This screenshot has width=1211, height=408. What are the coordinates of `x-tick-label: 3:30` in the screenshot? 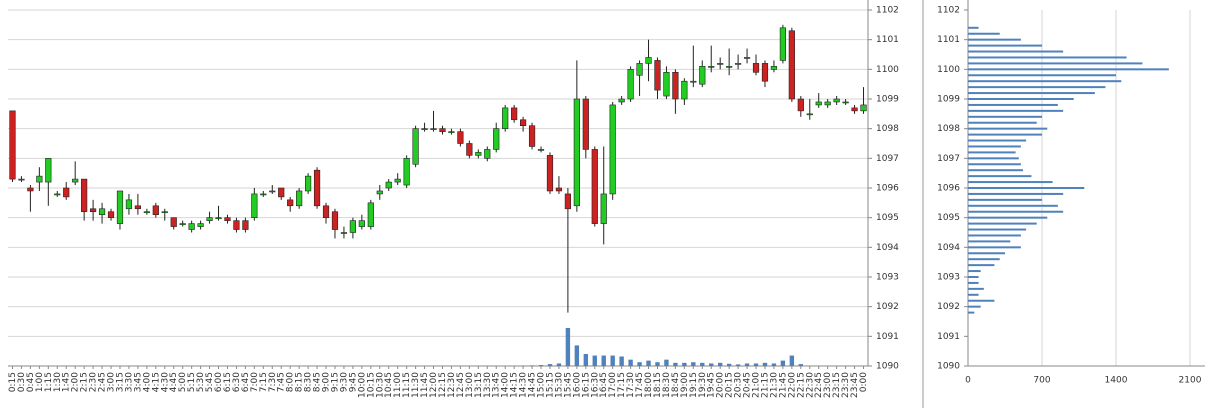 It's located at (129, 382).